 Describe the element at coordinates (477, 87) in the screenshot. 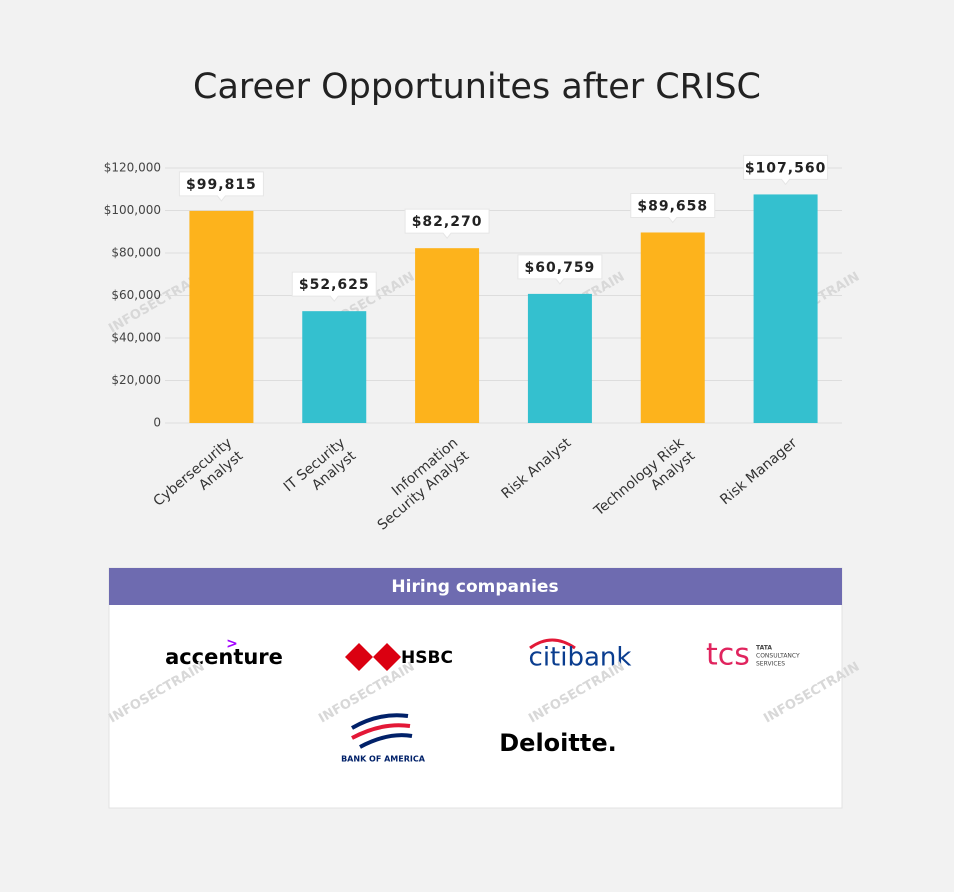

I see `chart-title: Career Opportunites after CRISC` at that location.